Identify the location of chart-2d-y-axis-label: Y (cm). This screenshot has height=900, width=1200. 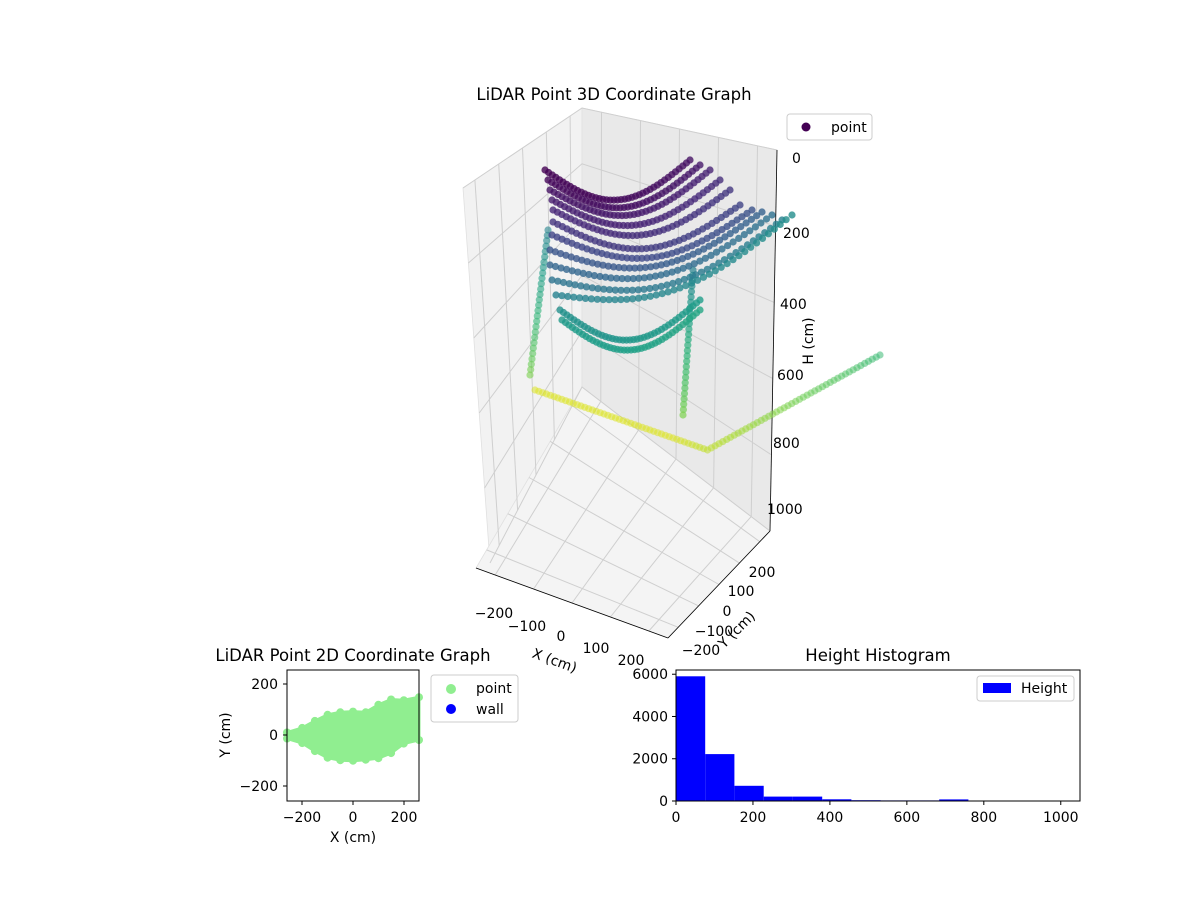
(226, 735).